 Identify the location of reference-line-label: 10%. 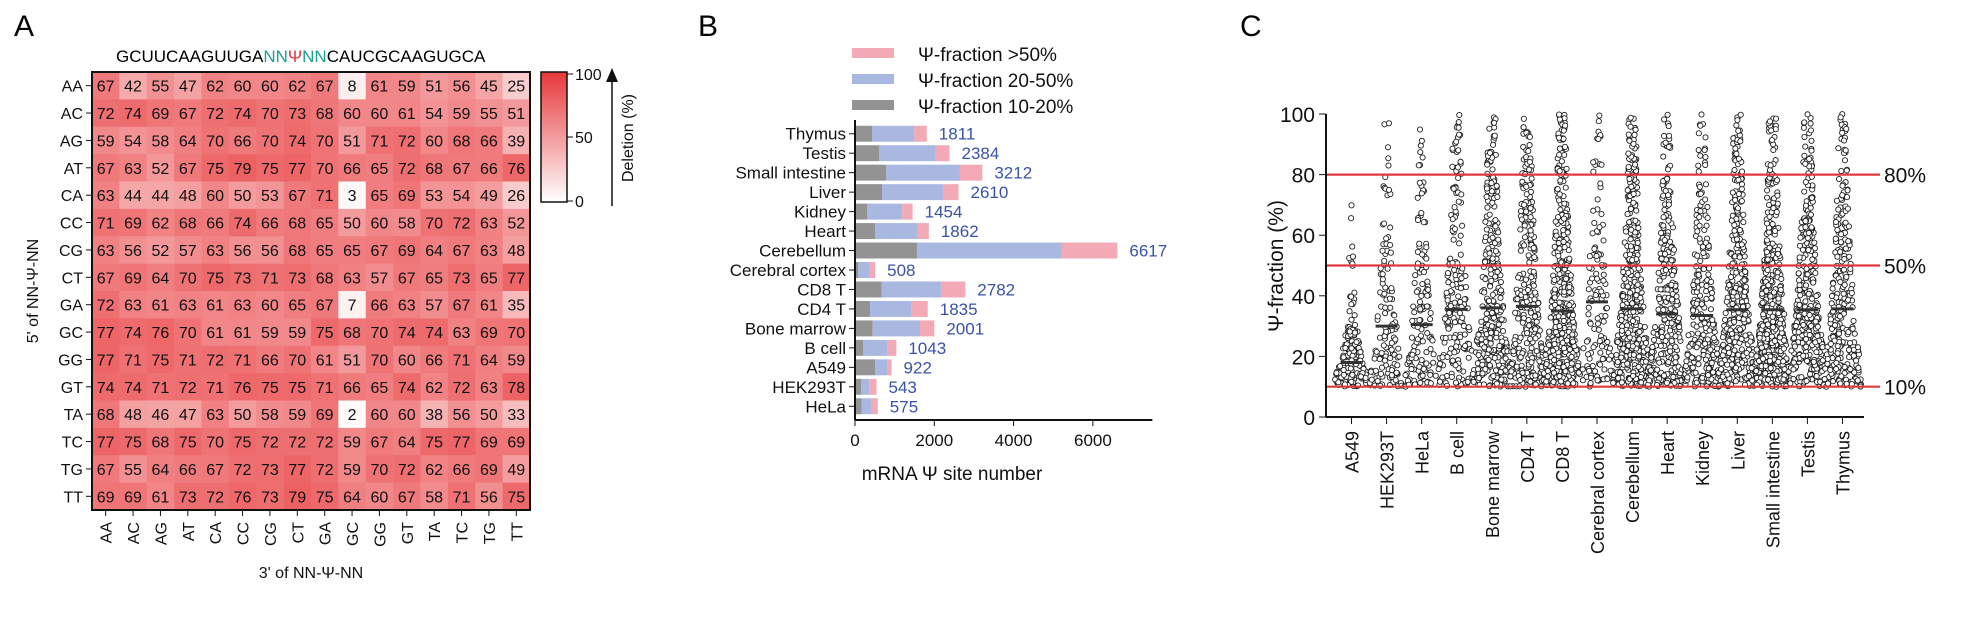
(1905, 388).